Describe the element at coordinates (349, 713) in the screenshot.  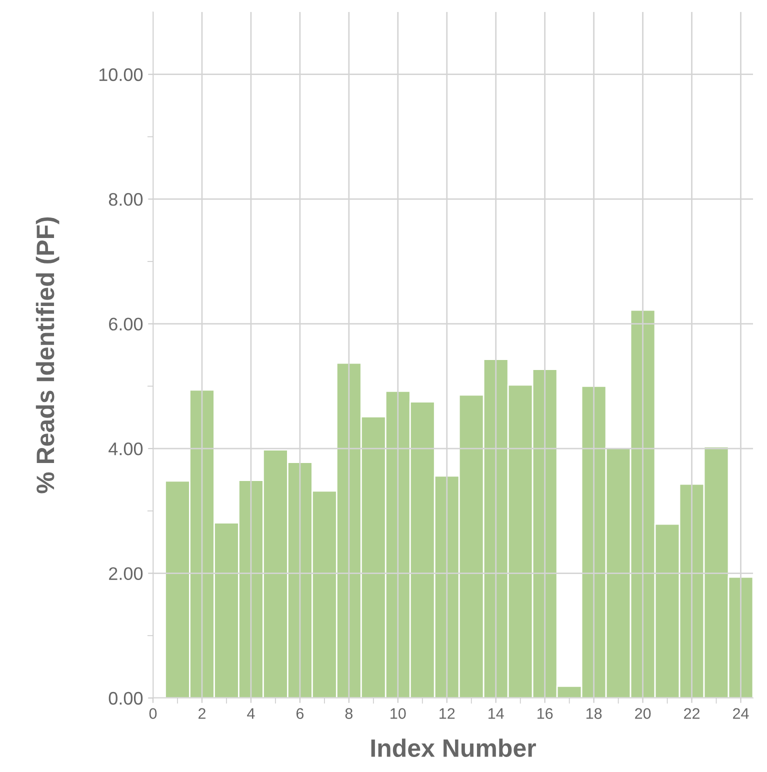
I see `x-tick-label: 8` at that location.